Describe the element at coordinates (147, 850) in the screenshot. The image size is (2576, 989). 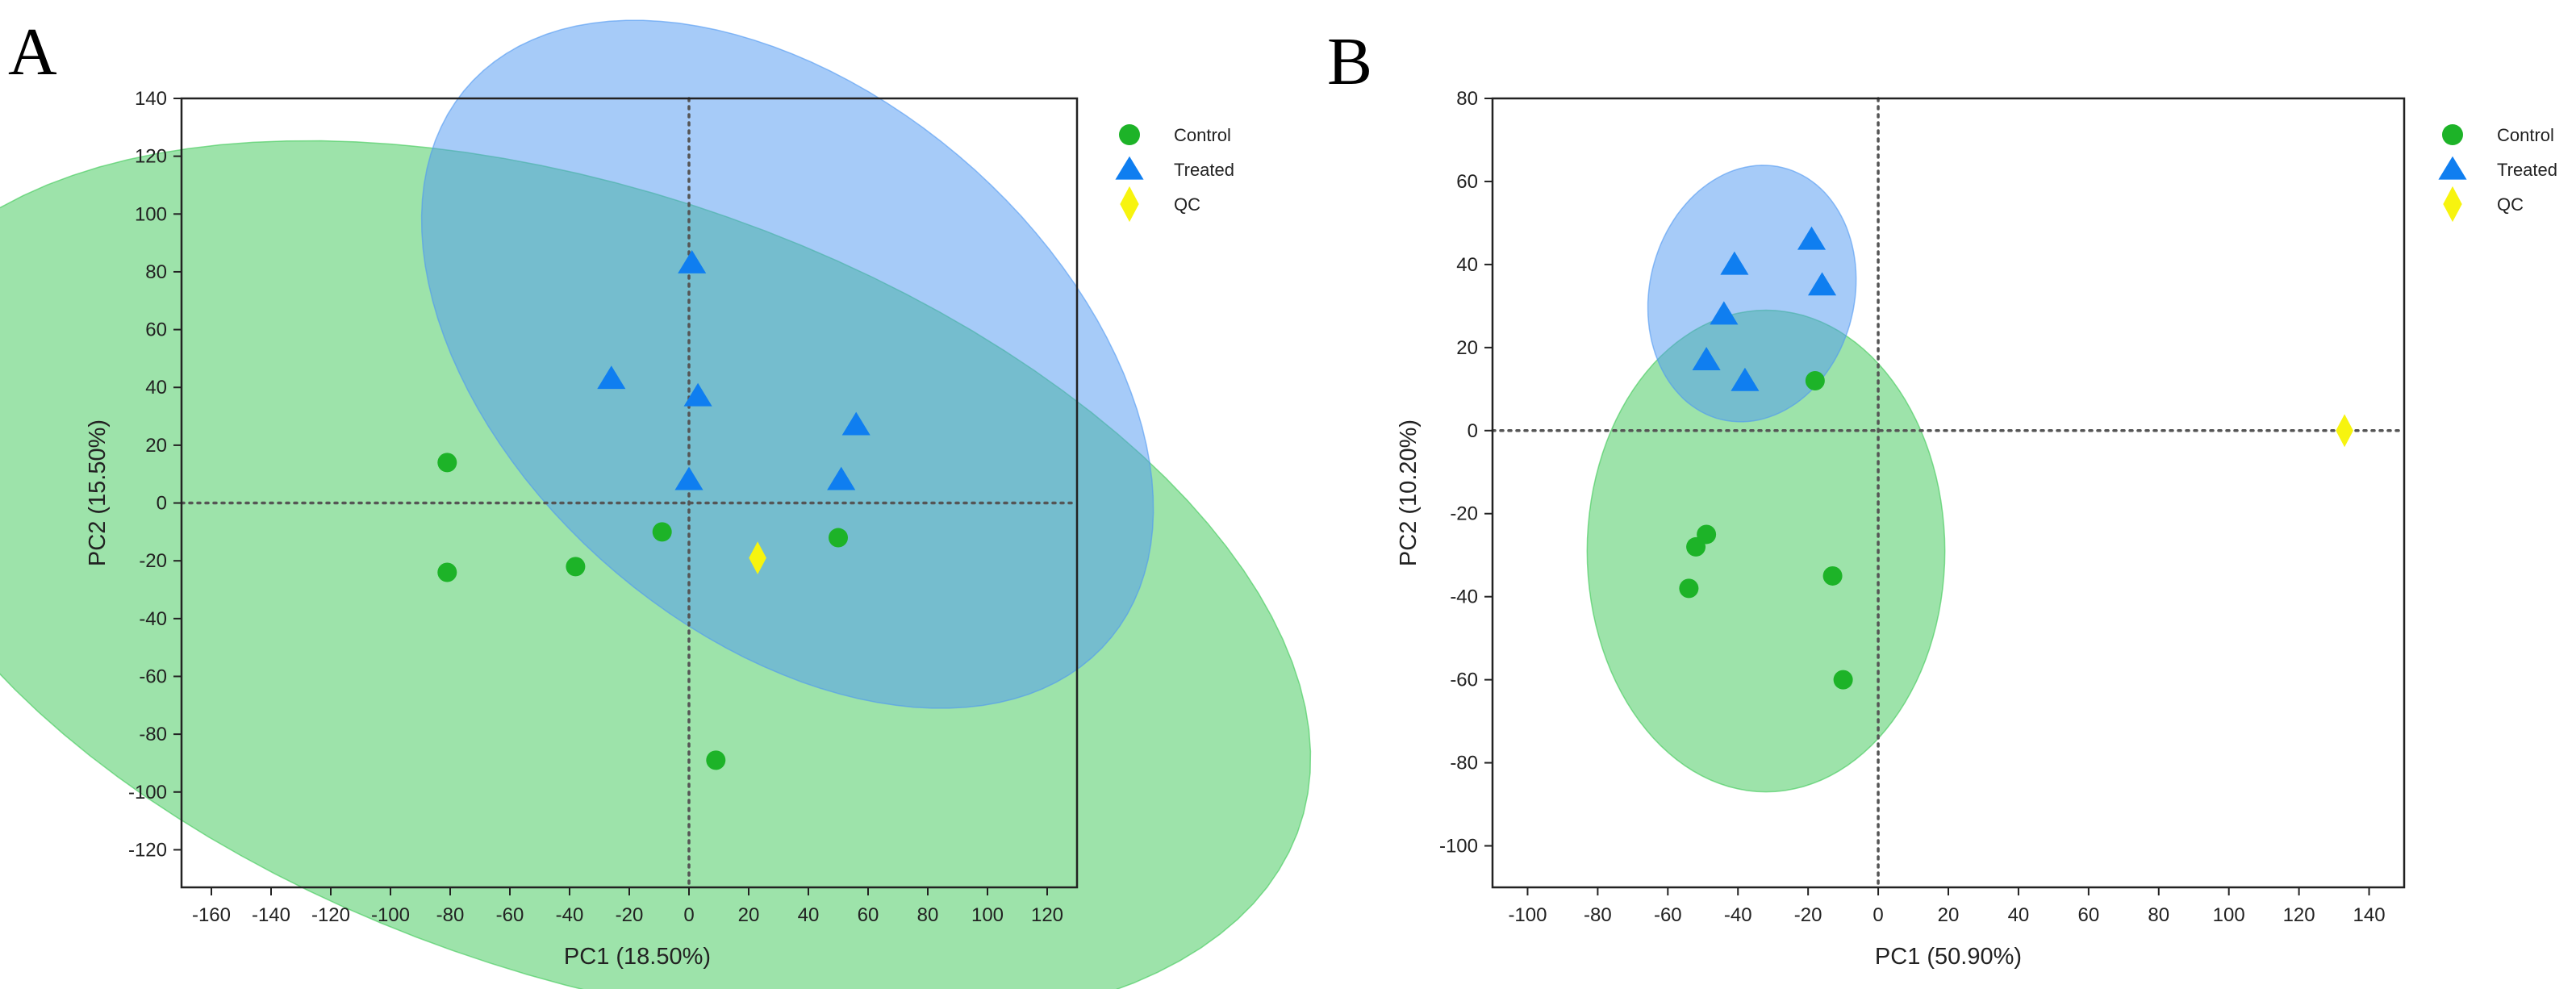
I see `y-tick-label: -120` at that location.